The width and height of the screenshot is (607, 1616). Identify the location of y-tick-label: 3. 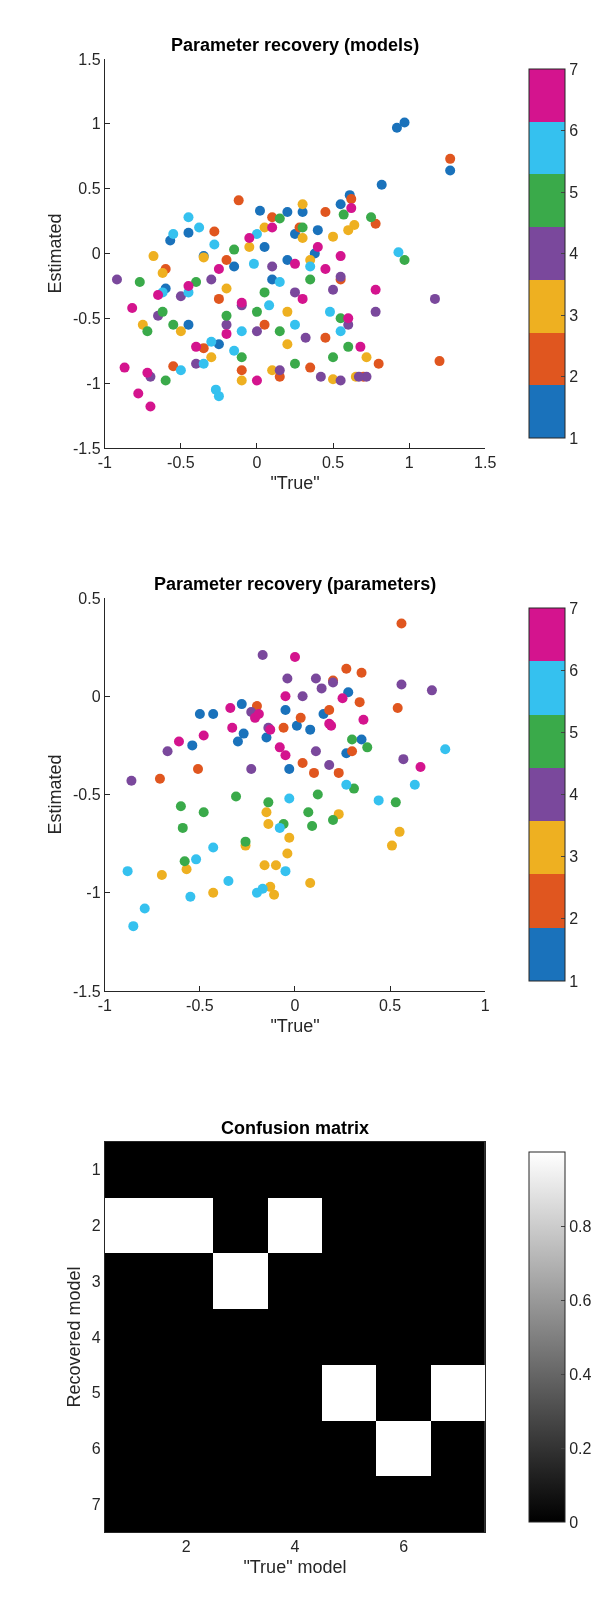
(96, 1281).